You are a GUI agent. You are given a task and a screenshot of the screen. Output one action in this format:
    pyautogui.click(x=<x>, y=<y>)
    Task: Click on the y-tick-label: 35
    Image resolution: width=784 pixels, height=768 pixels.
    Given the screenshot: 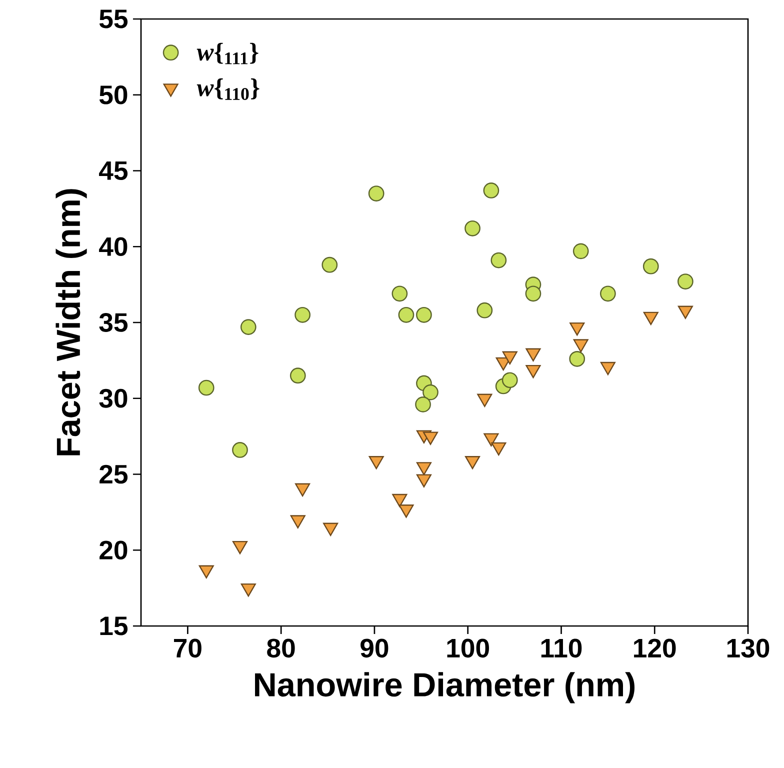 What is the action you would take?
    pyautogui.click(x=113, y=322)
    